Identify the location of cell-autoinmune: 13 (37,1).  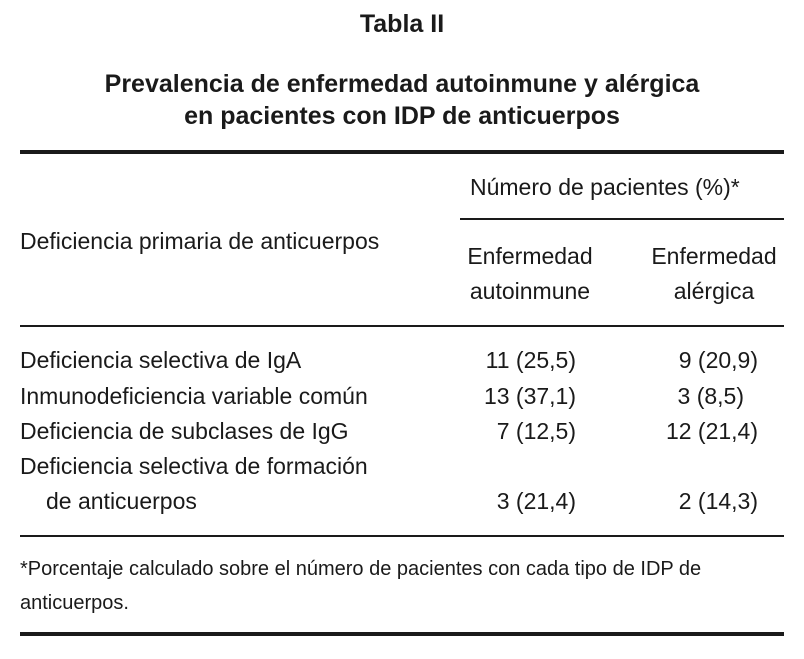
(529, 396).